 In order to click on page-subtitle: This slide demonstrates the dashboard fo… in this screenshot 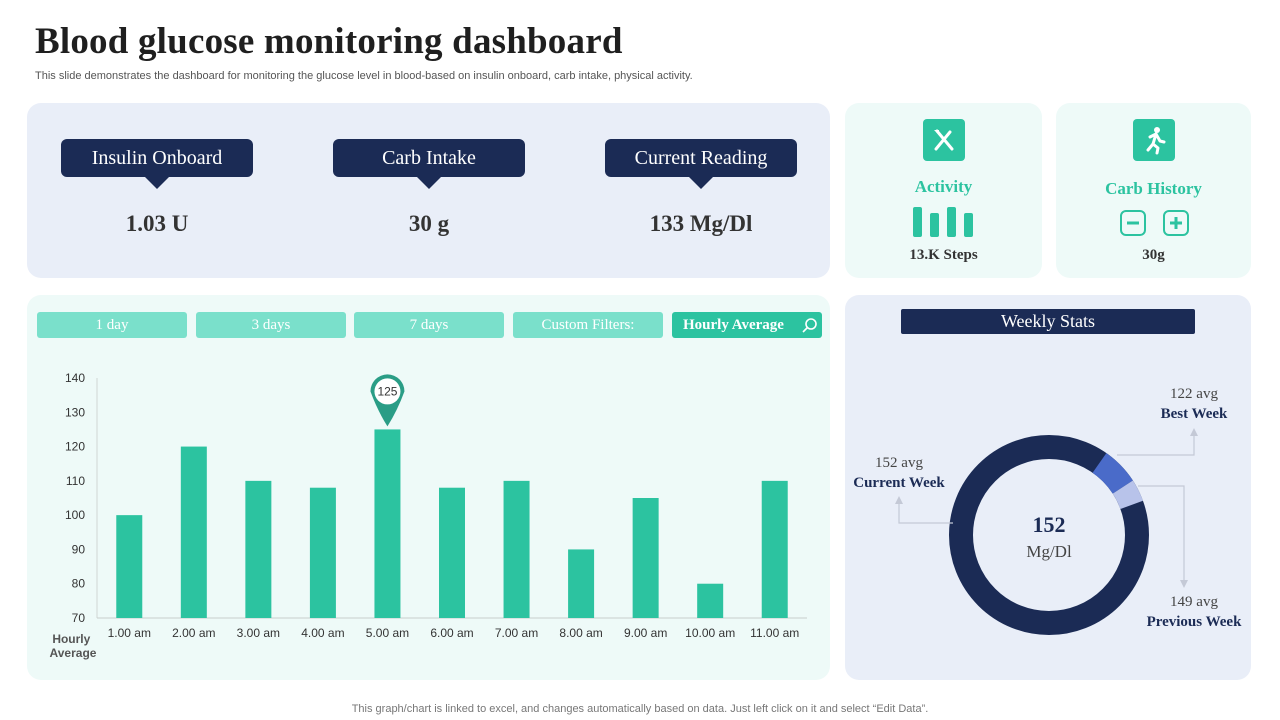, I will do `click(364, 76)`.